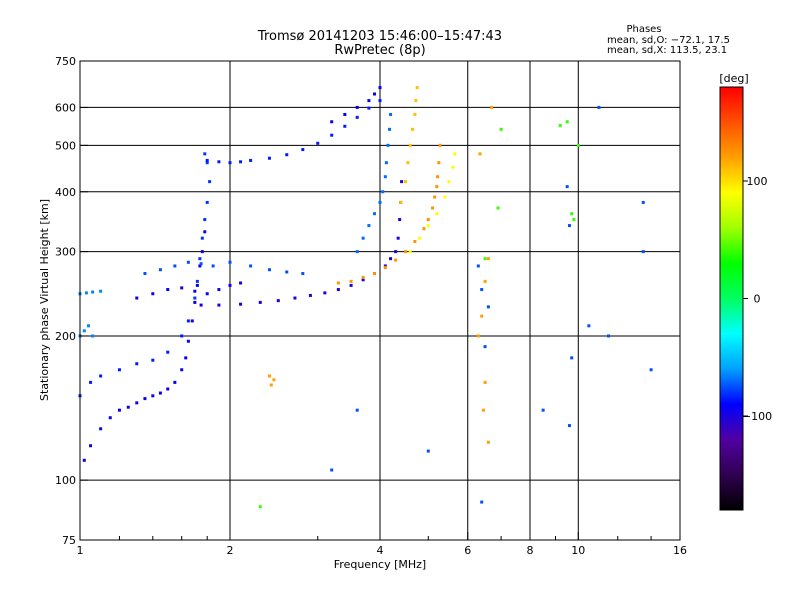 The image size is (800, 600). Describe the element at coordinates (745, 291) in the screenshot. I see `colorbar: [deg] 100 0 −100` at that location.